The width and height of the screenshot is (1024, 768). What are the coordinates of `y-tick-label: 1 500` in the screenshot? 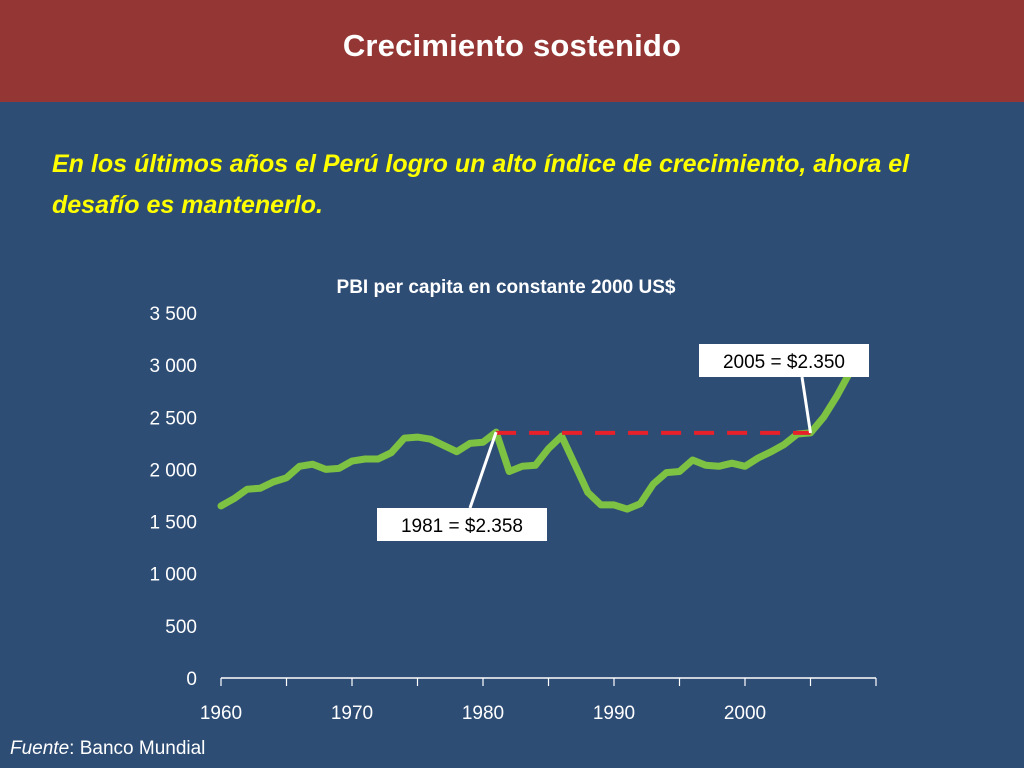 It's located at (173, 523).